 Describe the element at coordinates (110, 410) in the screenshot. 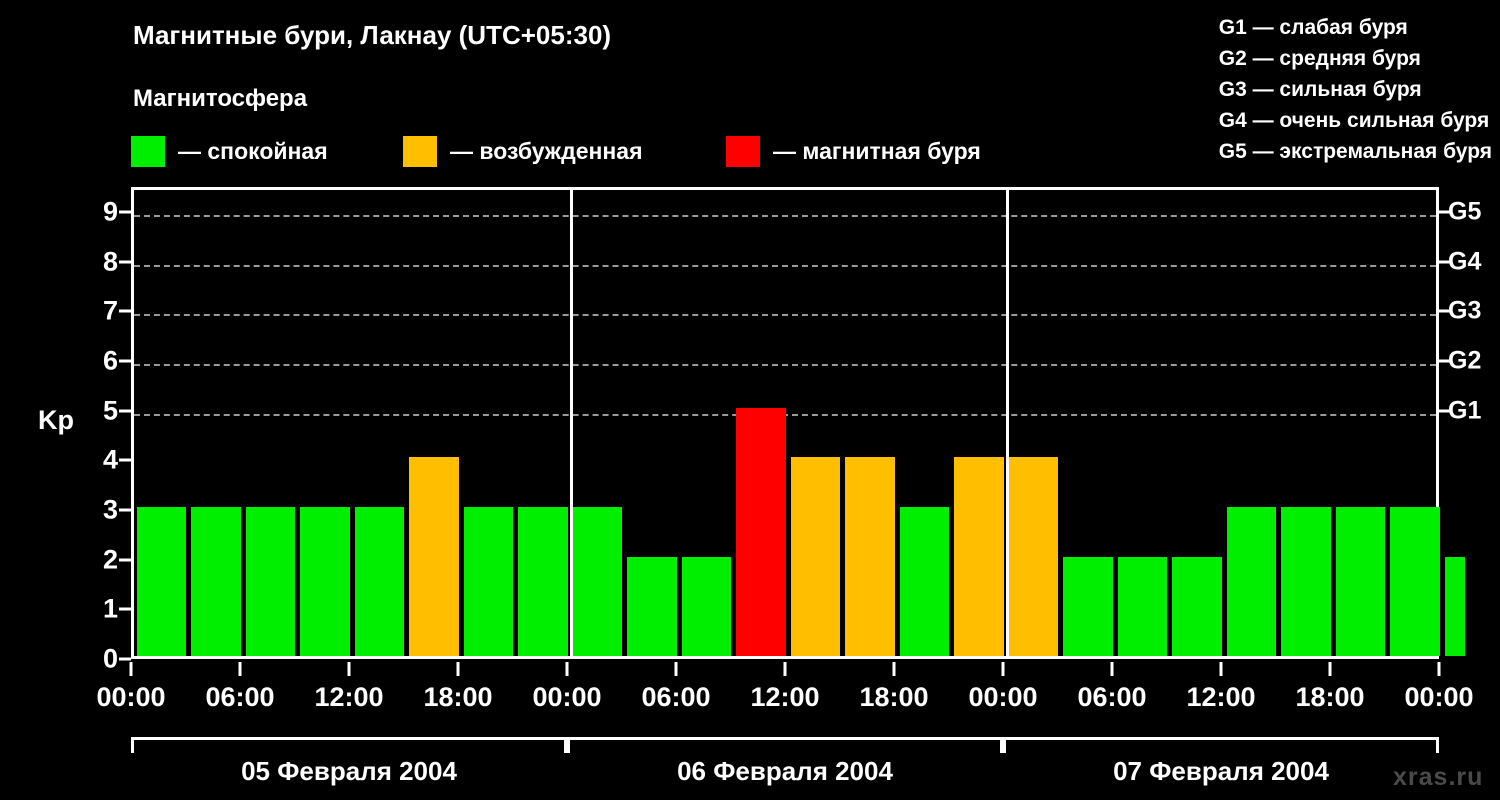

I see `y-tick-label: 5` at that location.